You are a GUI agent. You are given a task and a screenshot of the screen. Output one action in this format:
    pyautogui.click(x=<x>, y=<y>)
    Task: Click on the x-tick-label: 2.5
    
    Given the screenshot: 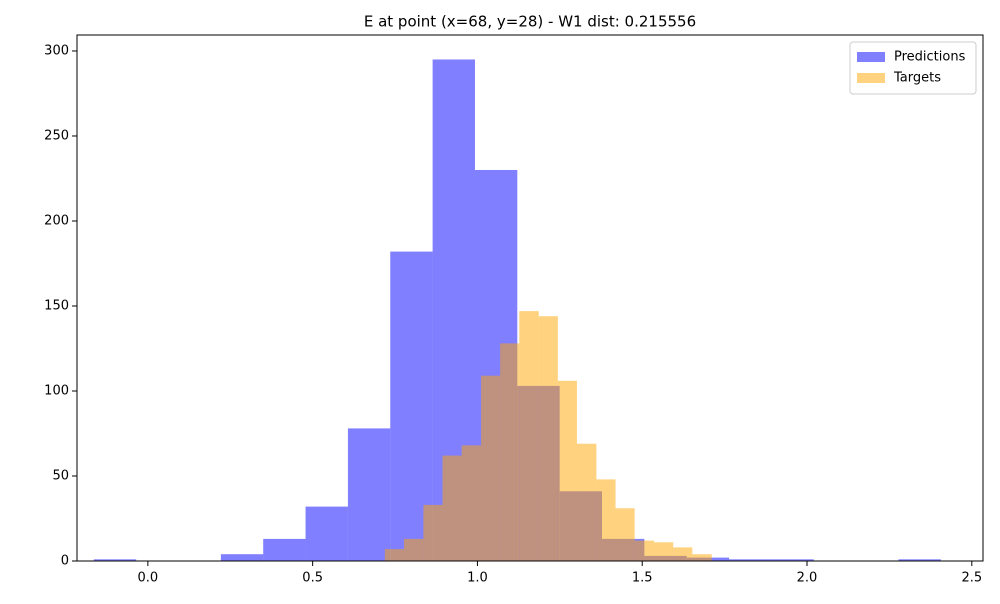 What is the action you would take?
    pyautogui.click(x=971, y=578)
    